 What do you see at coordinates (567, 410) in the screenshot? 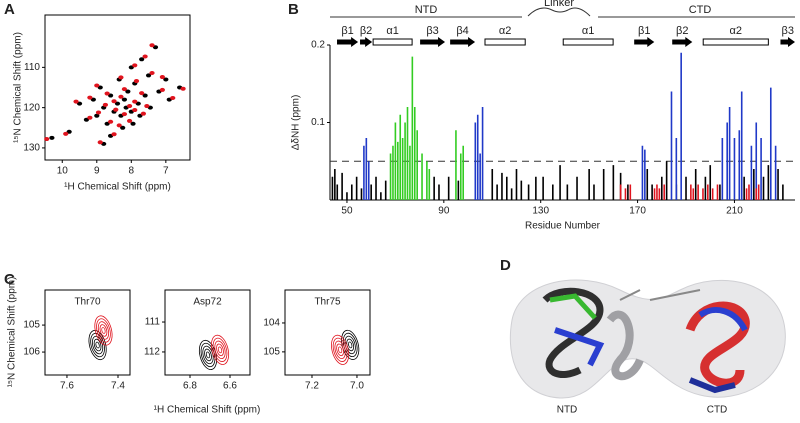
I see `structure-label: NTD` at bounding box center [567, 410].